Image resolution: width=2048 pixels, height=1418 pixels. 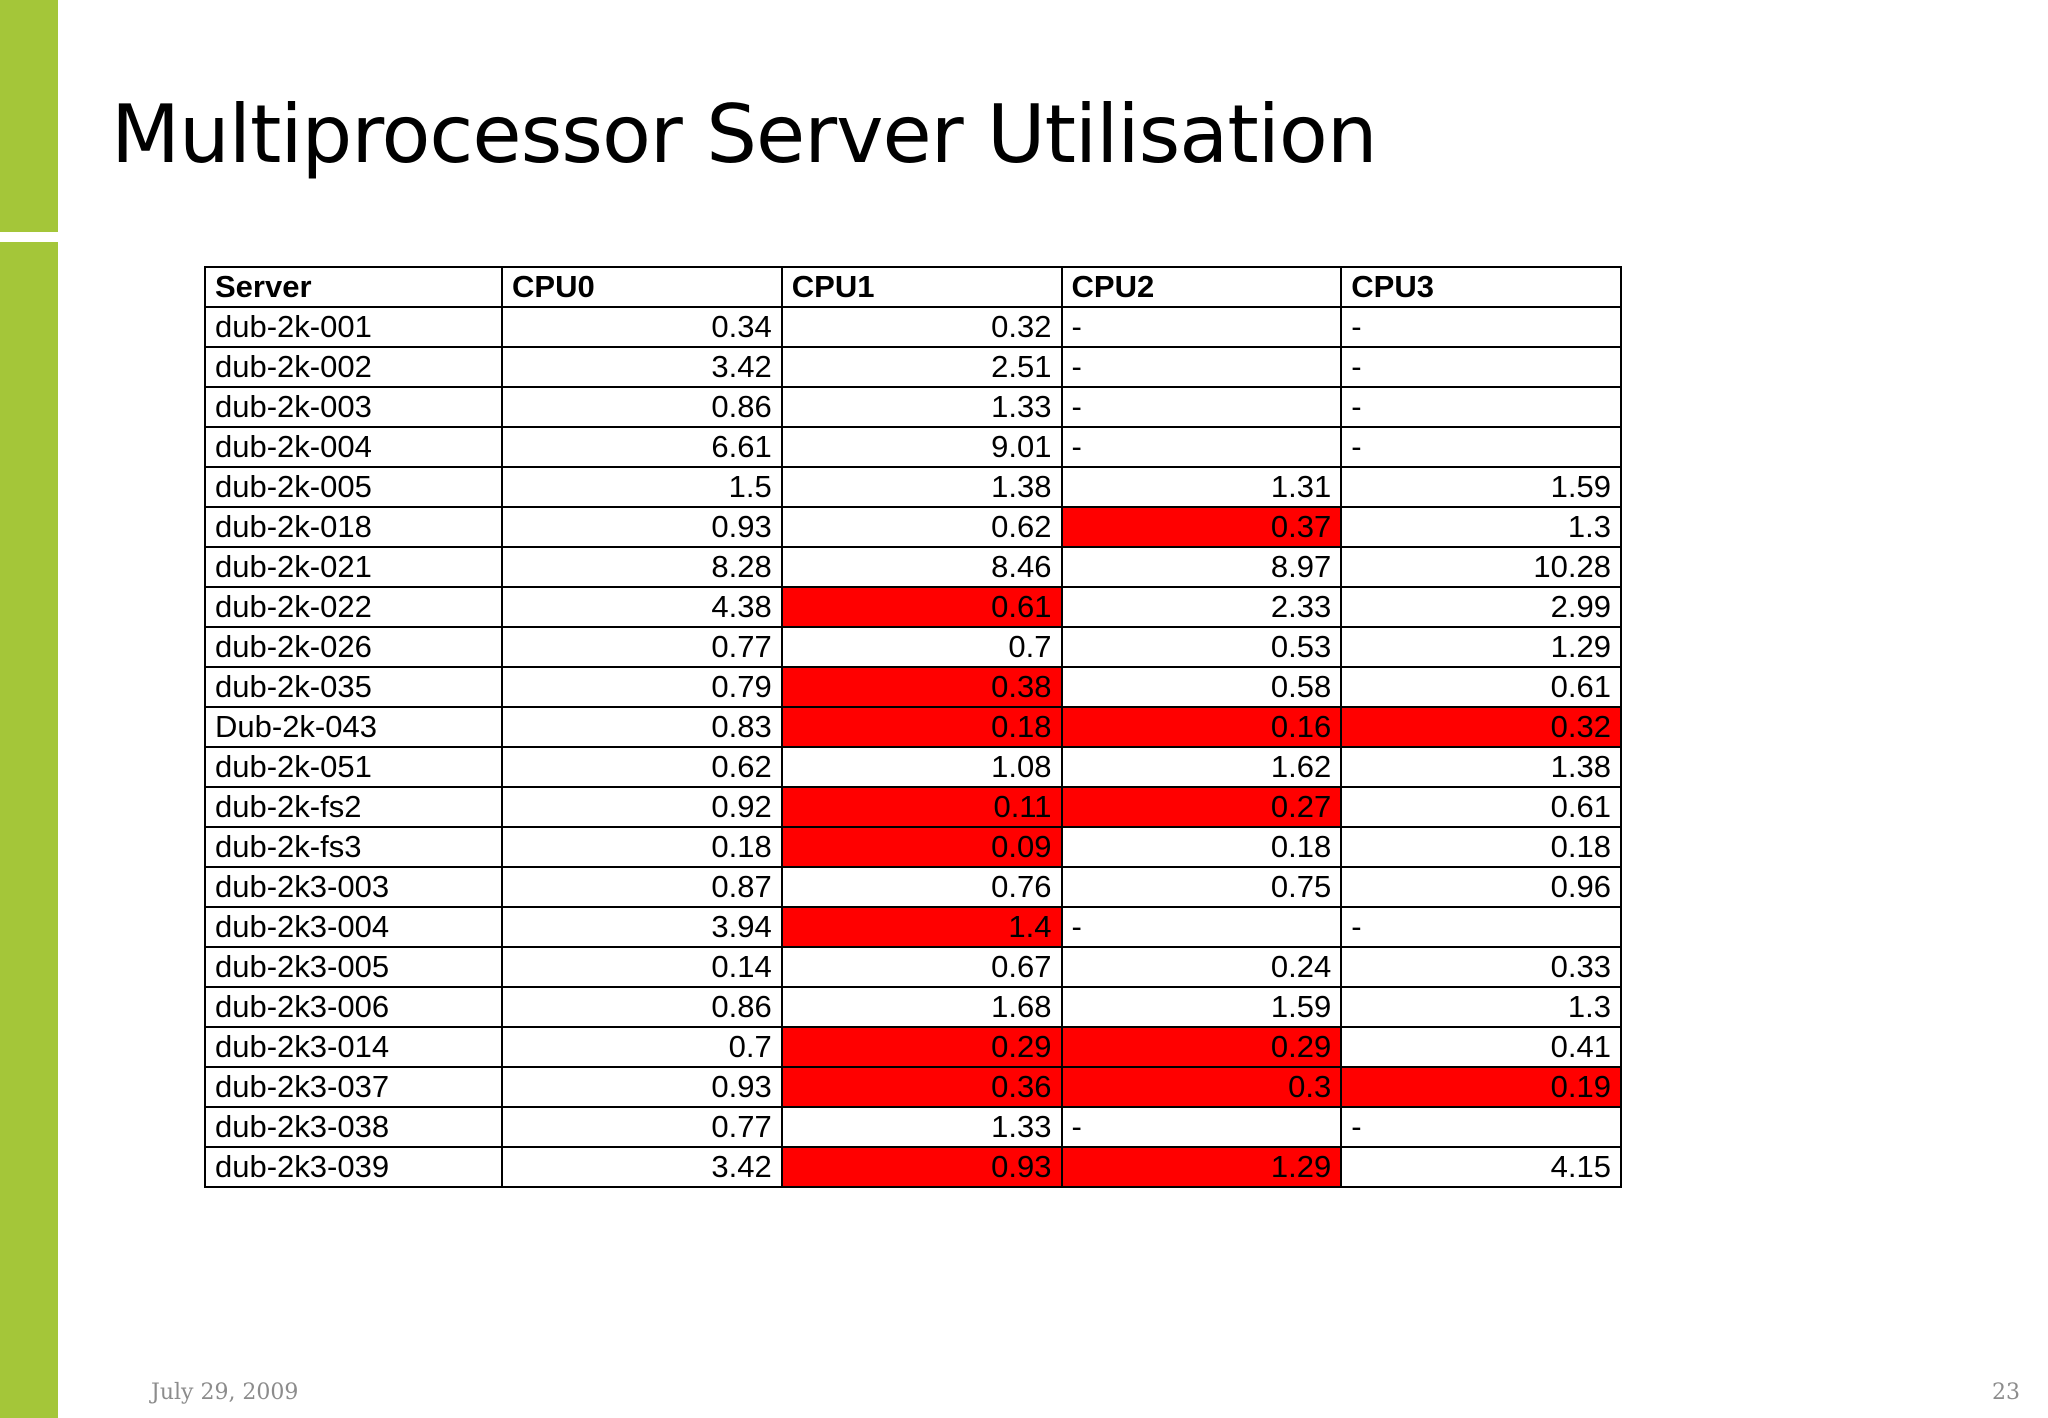 What do you see at coordinates (1201, 727) in the screenshot?
I see `cpu2-cell: 0.16` at bounding box center [1201, 727].